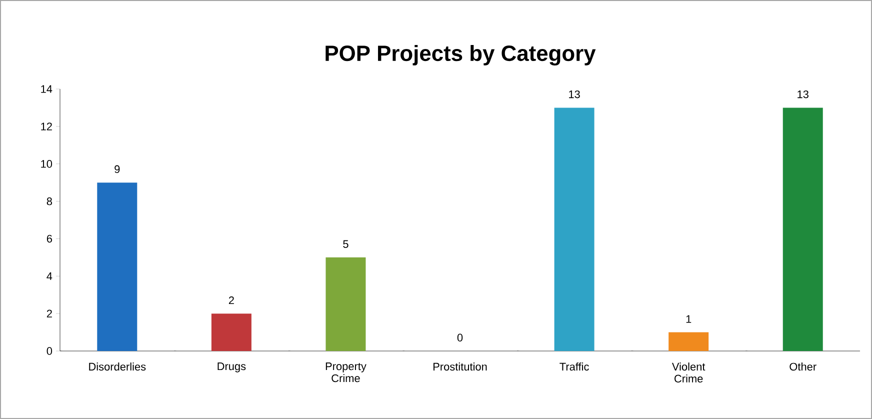  What do you see at coordinates (346, 372) in the screenshot?
I see `x-tick-label: Property Crime` at bounding box center [346, 372].